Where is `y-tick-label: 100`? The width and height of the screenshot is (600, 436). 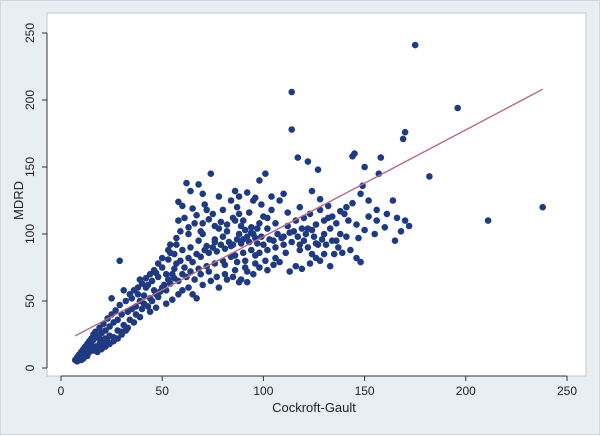 y-tick-label: 100 is located at coordinates (30, 234).